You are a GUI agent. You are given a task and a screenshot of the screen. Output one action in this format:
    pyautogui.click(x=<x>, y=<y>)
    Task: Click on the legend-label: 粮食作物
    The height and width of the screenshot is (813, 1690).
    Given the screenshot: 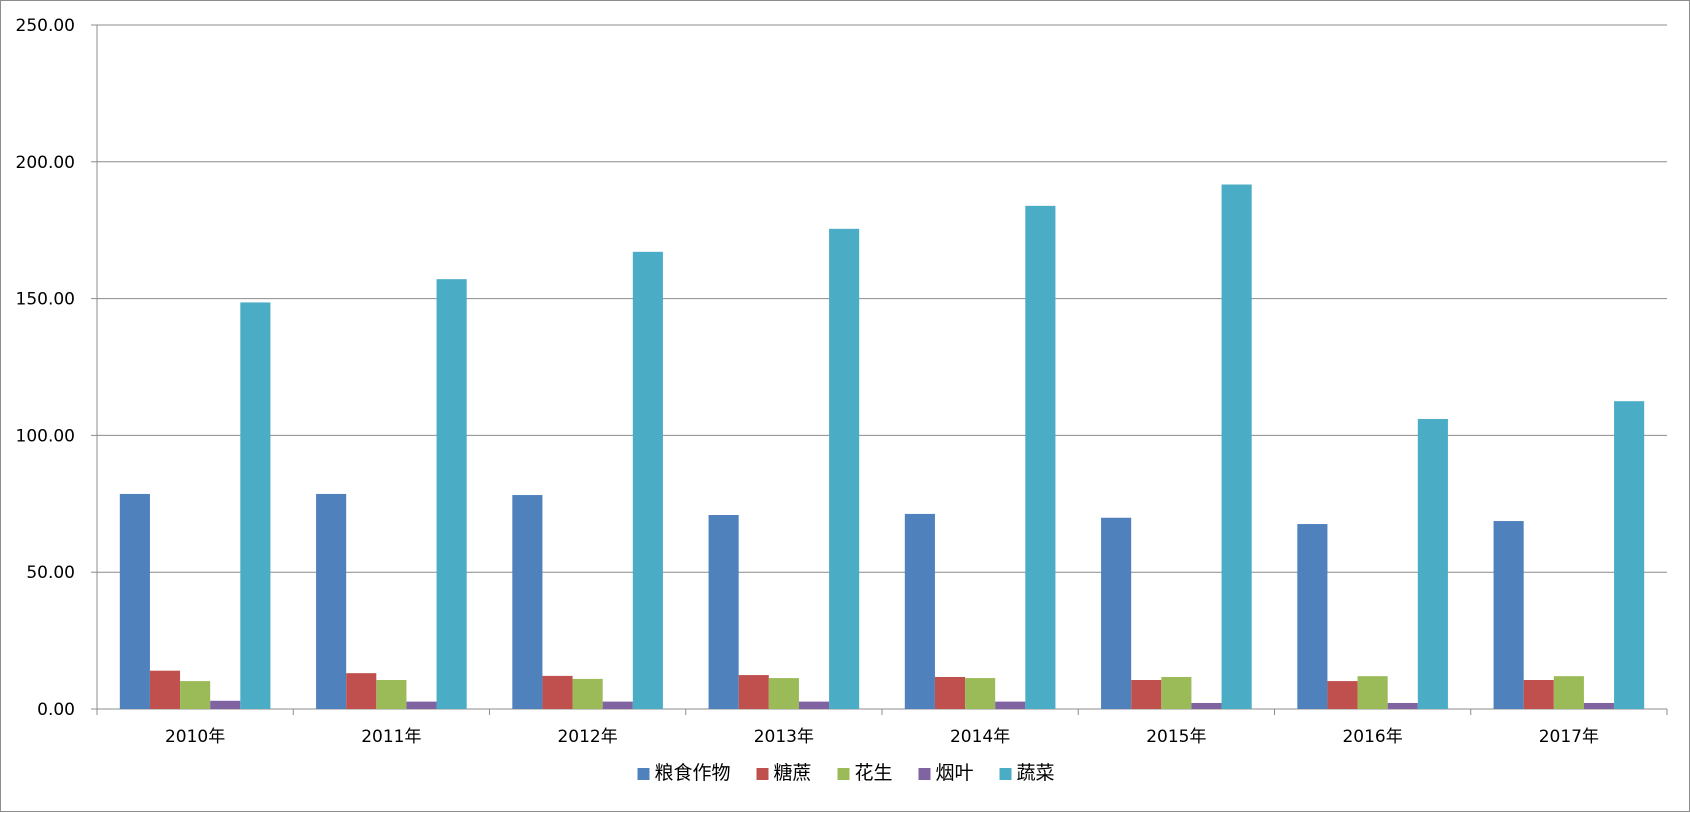 What is the action you would take?
    pyautogui.click(x=693, y=773)
    